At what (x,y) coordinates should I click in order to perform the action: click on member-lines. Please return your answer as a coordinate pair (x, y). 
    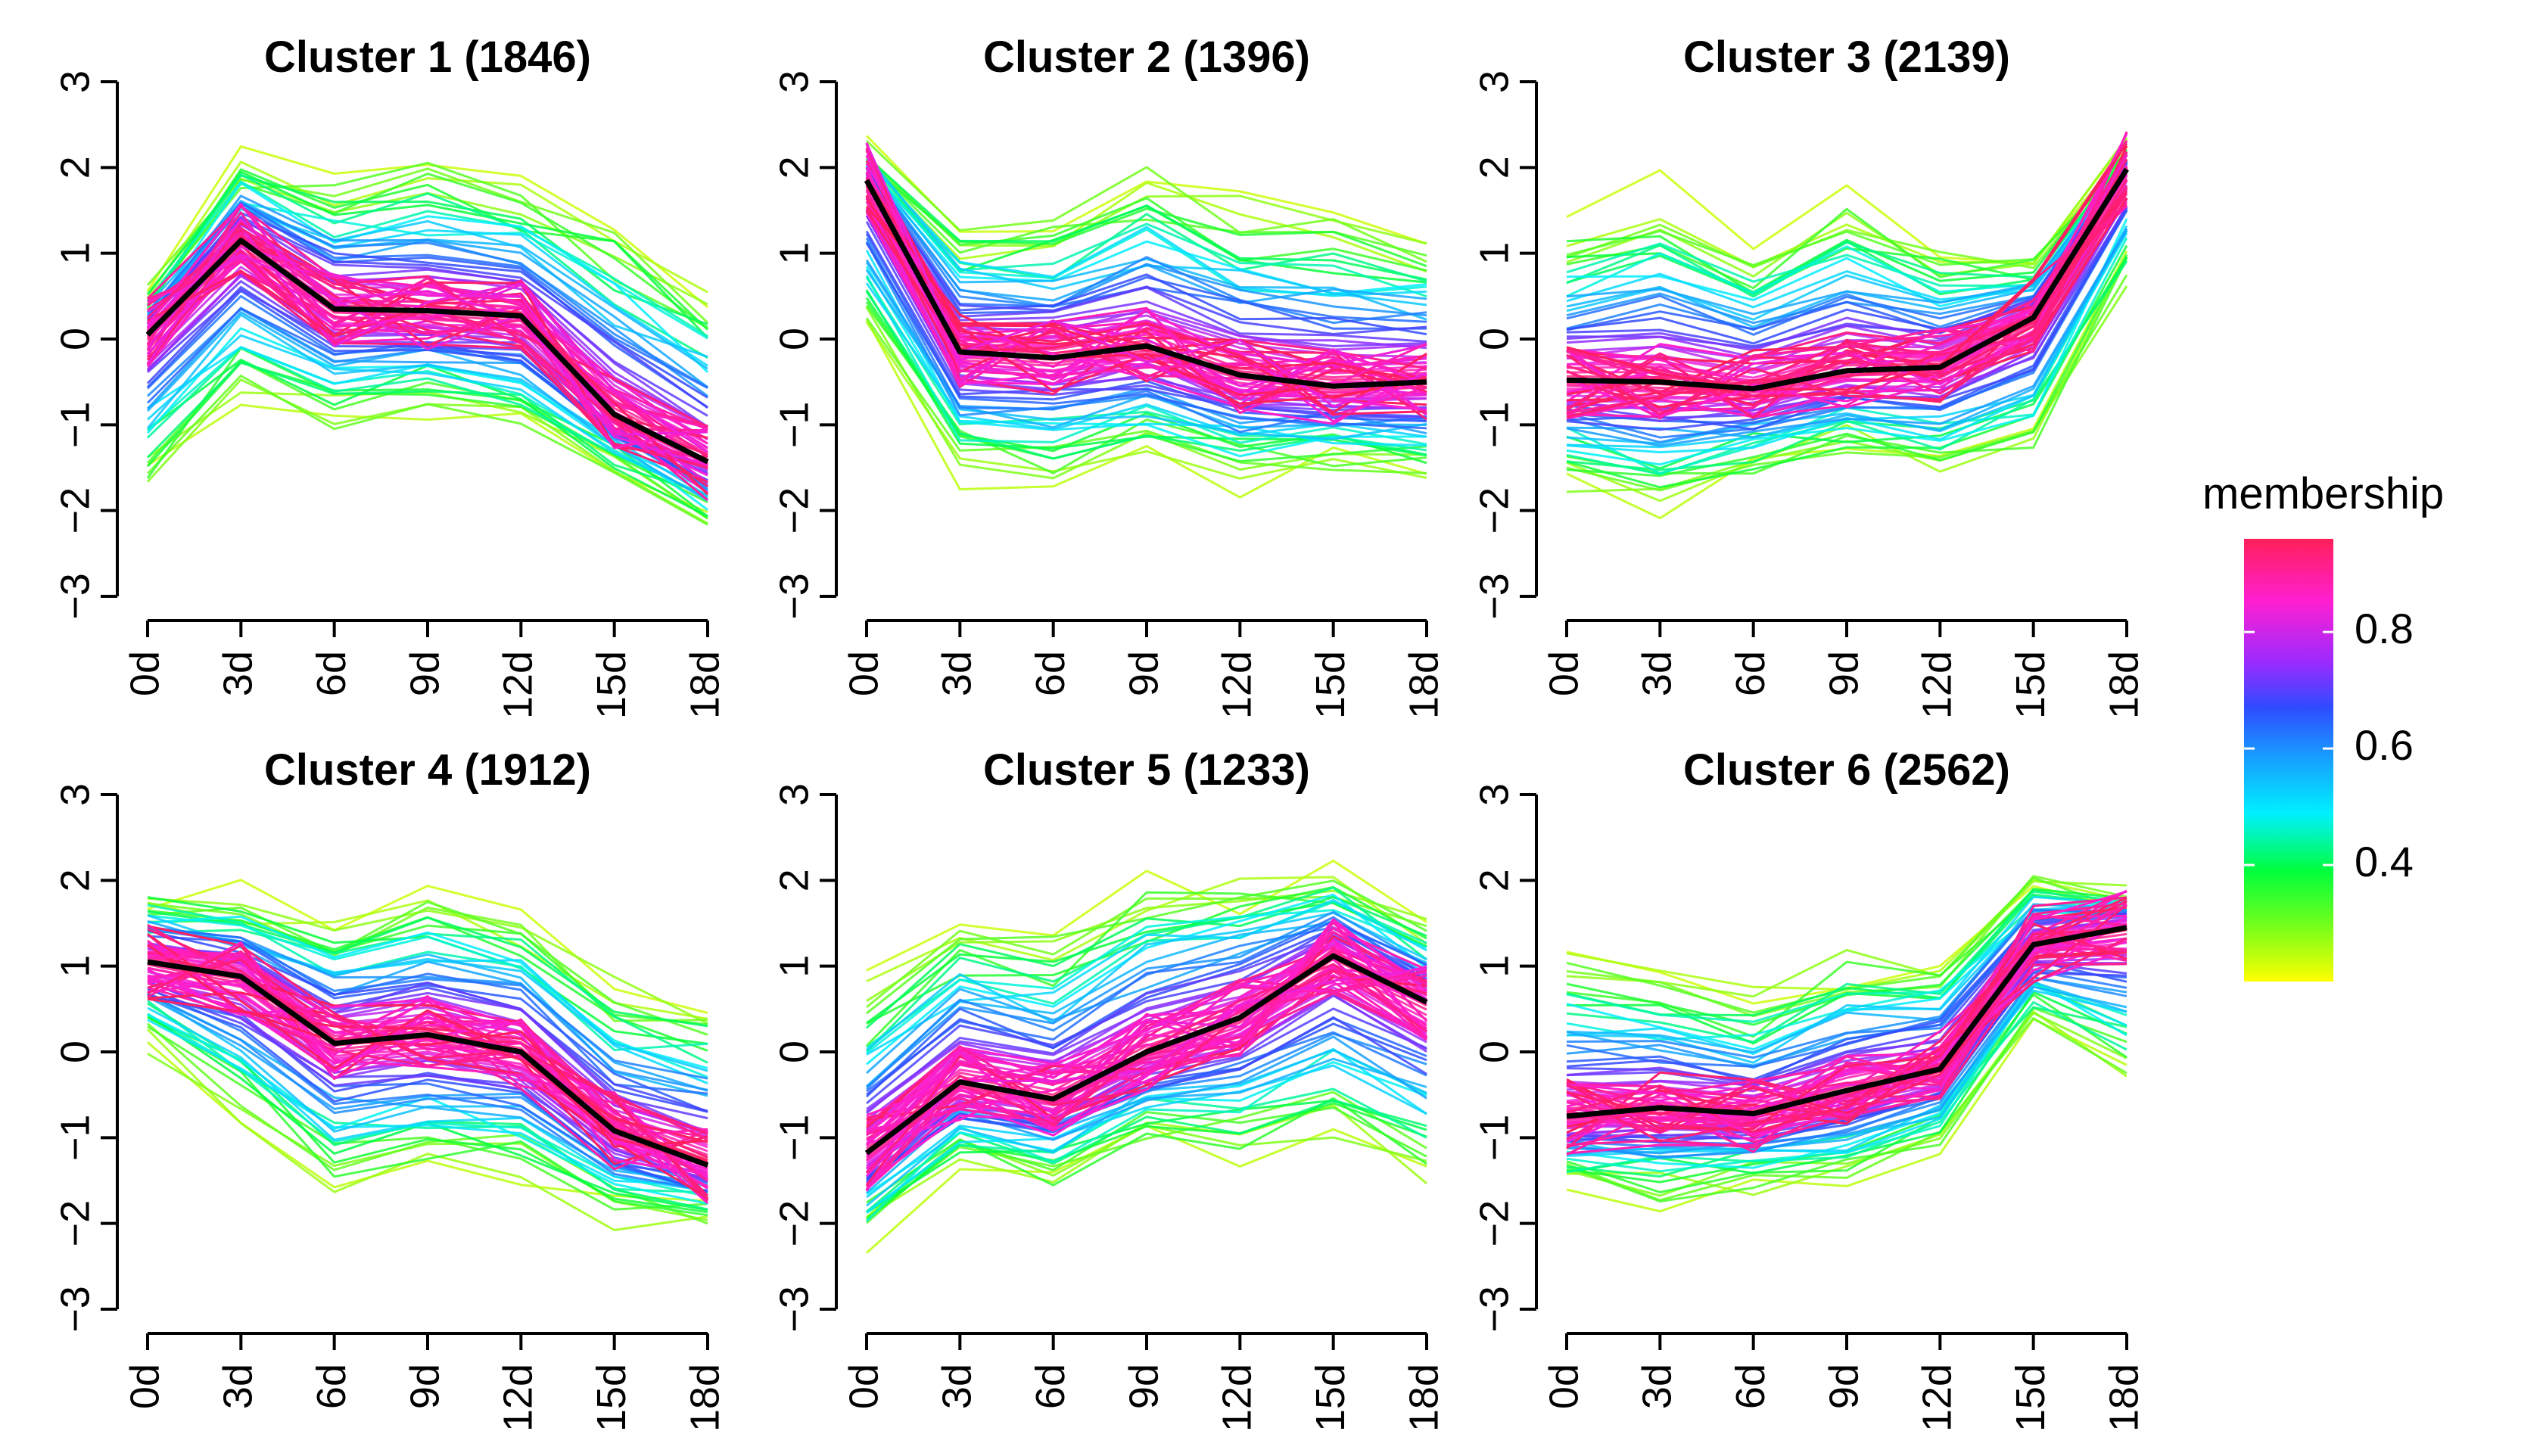
    Looking at the image, I should click on (427, 1055).